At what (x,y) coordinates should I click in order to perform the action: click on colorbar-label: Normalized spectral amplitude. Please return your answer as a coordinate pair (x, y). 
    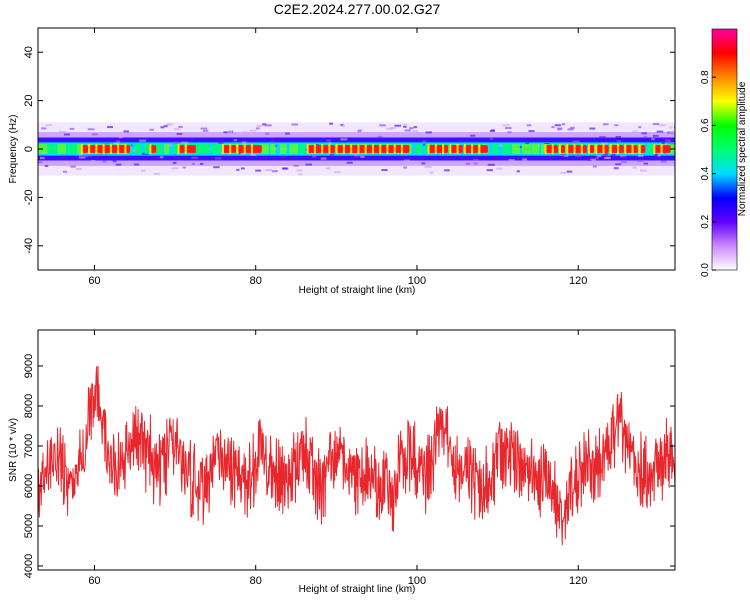
    Looking at the image, I should click on (742, 148).